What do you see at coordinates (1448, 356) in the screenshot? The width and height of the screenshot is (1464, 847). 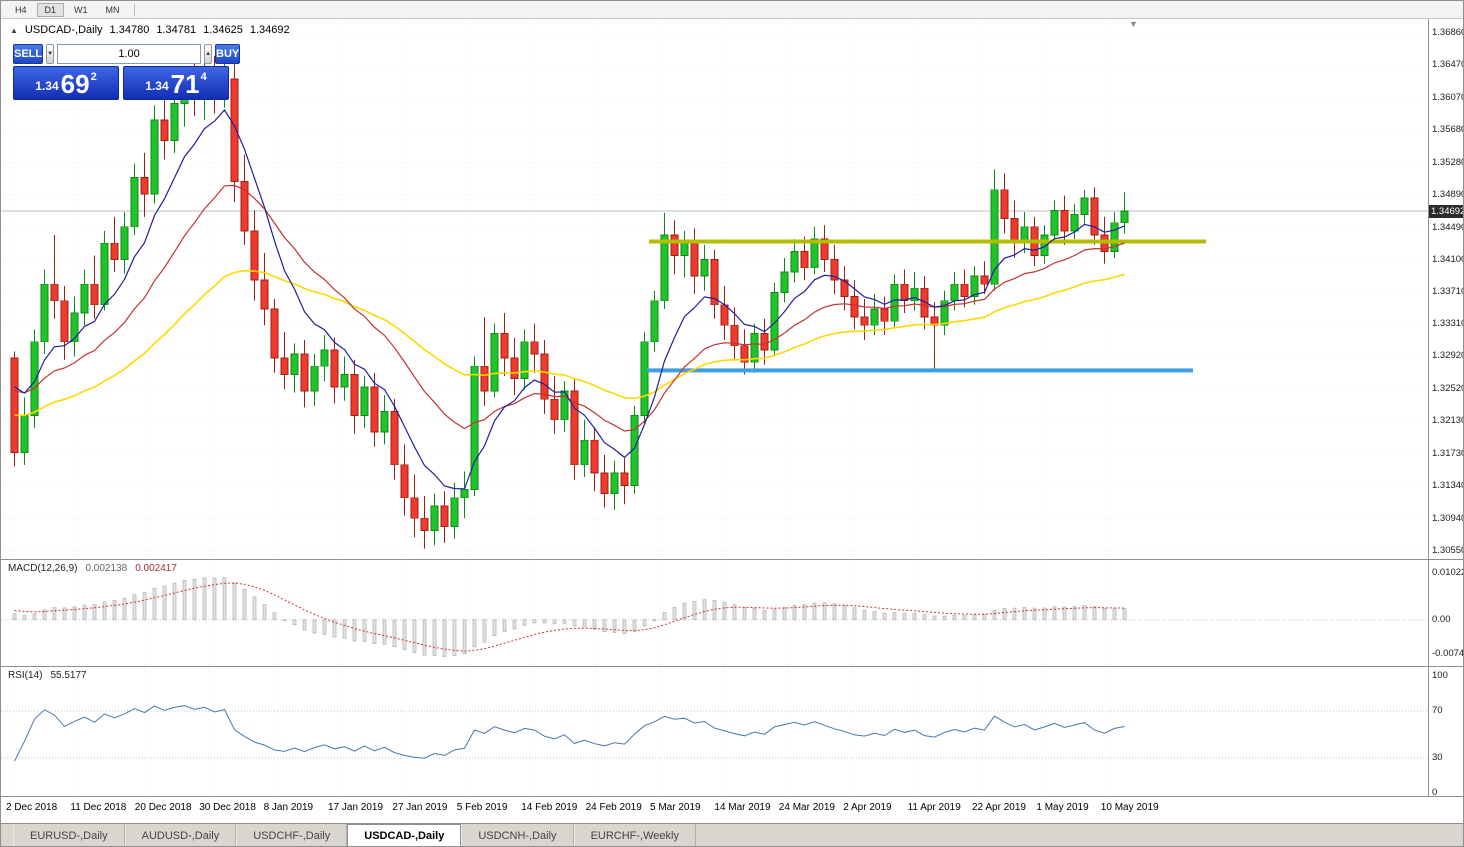 I see `price-axis-label: 1.32920` at bounding box center [1448, 356].